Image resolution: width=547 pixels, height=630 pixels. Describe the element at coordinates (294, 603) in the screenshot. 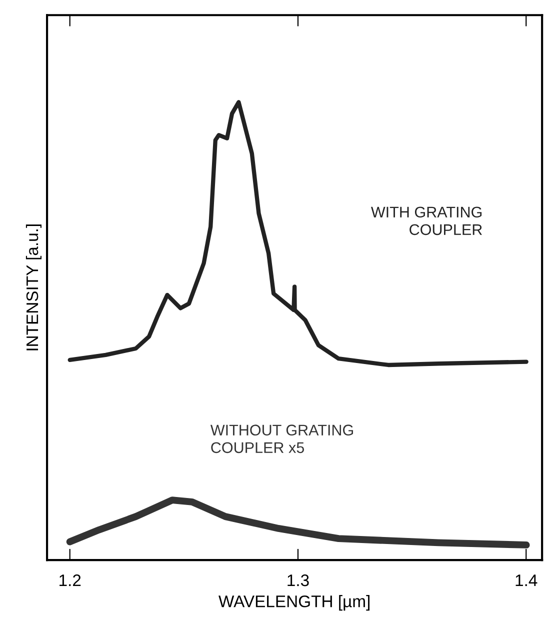

I see `x-axis-title: WAVELENGTH [µm]` at that location.